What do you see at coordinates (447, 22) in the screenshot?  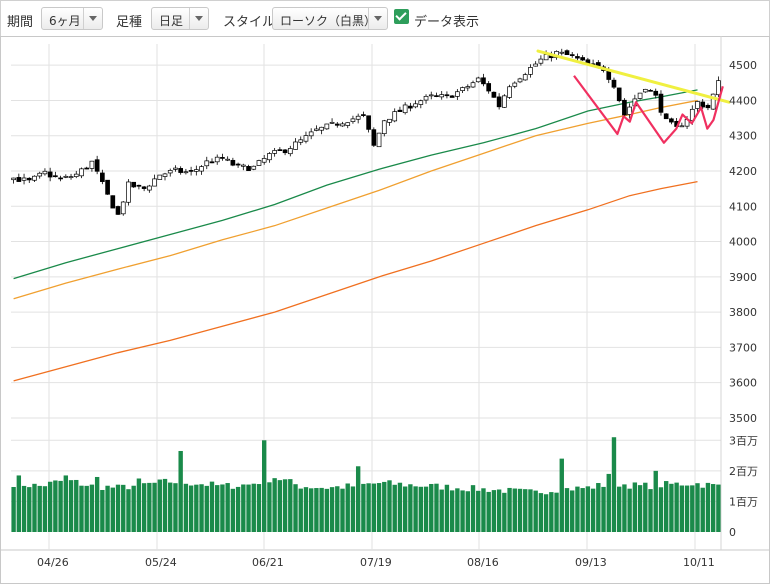 I see `data-display-label: データ表示` at bounding box center [447, 22].